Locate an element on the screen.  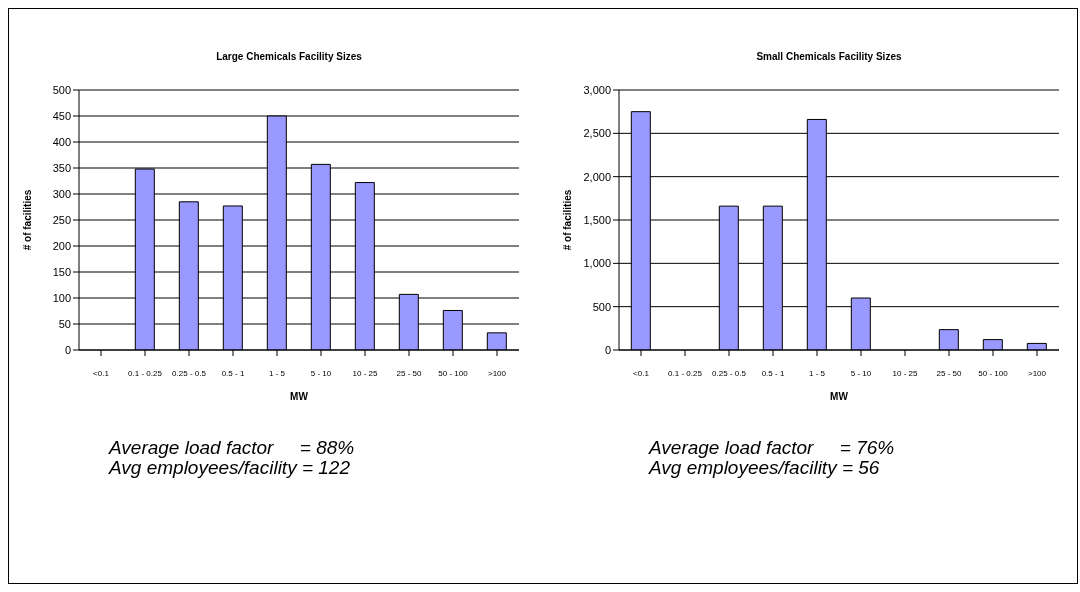
y-tick-label: 50 is located at coordinates (64, 323).